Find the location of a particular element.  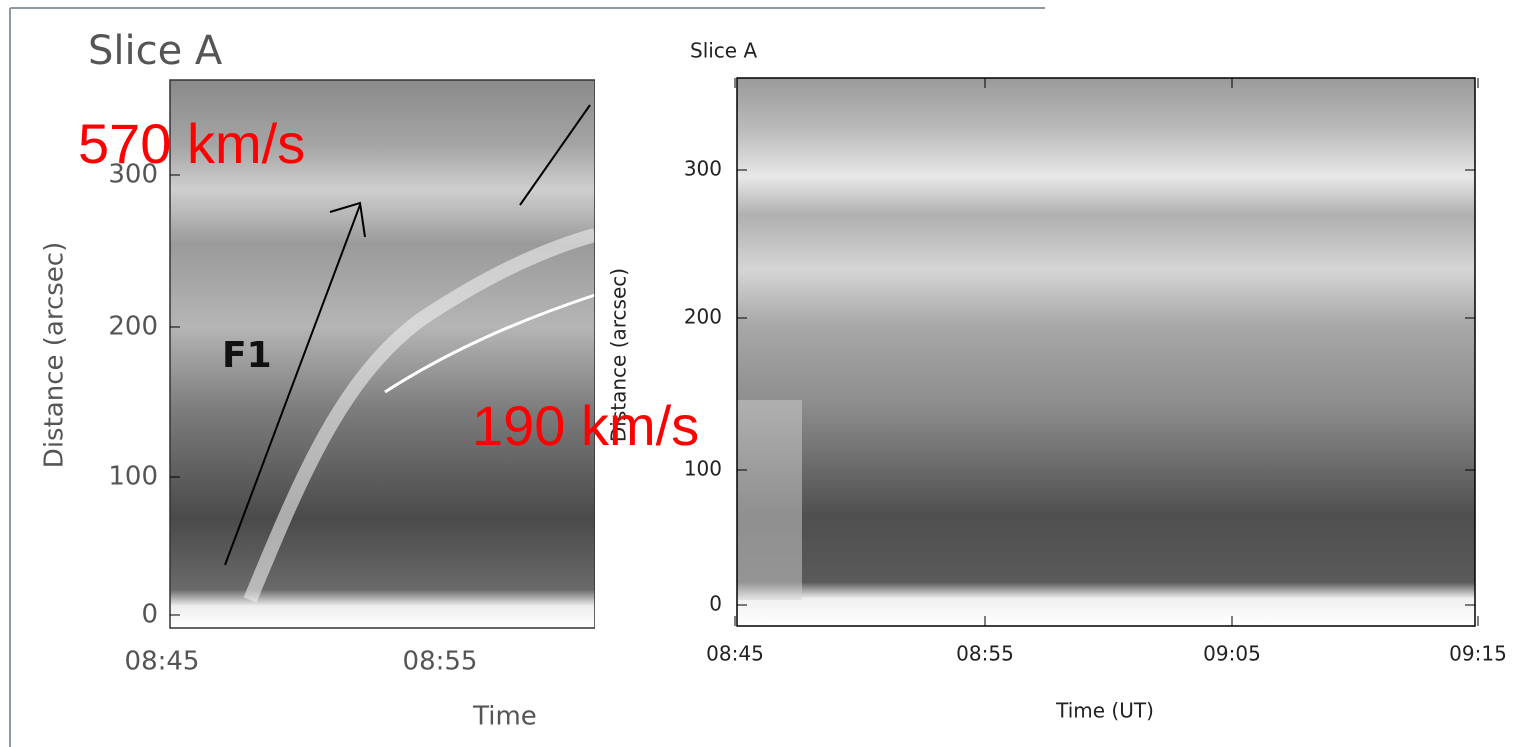

speed-label: 190 km/s is located at coordinates (585, 425).